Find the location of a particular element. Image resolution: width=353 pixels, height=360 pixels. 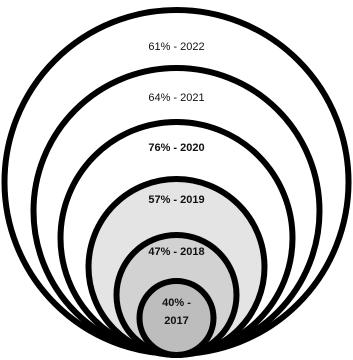

label-2021: 64% - 2021 is located at coordinates (176, 98).